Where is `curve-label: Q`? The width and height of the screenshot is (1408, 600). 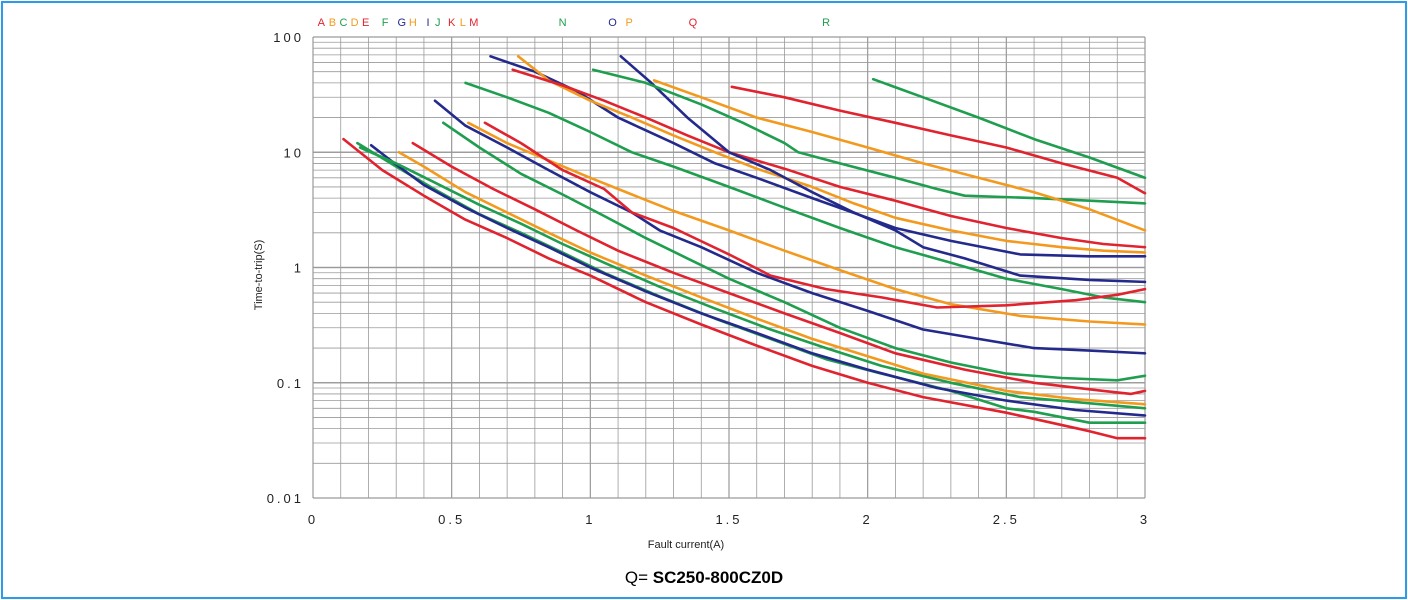
curve-label: Q is located at coordinates (693, 23).